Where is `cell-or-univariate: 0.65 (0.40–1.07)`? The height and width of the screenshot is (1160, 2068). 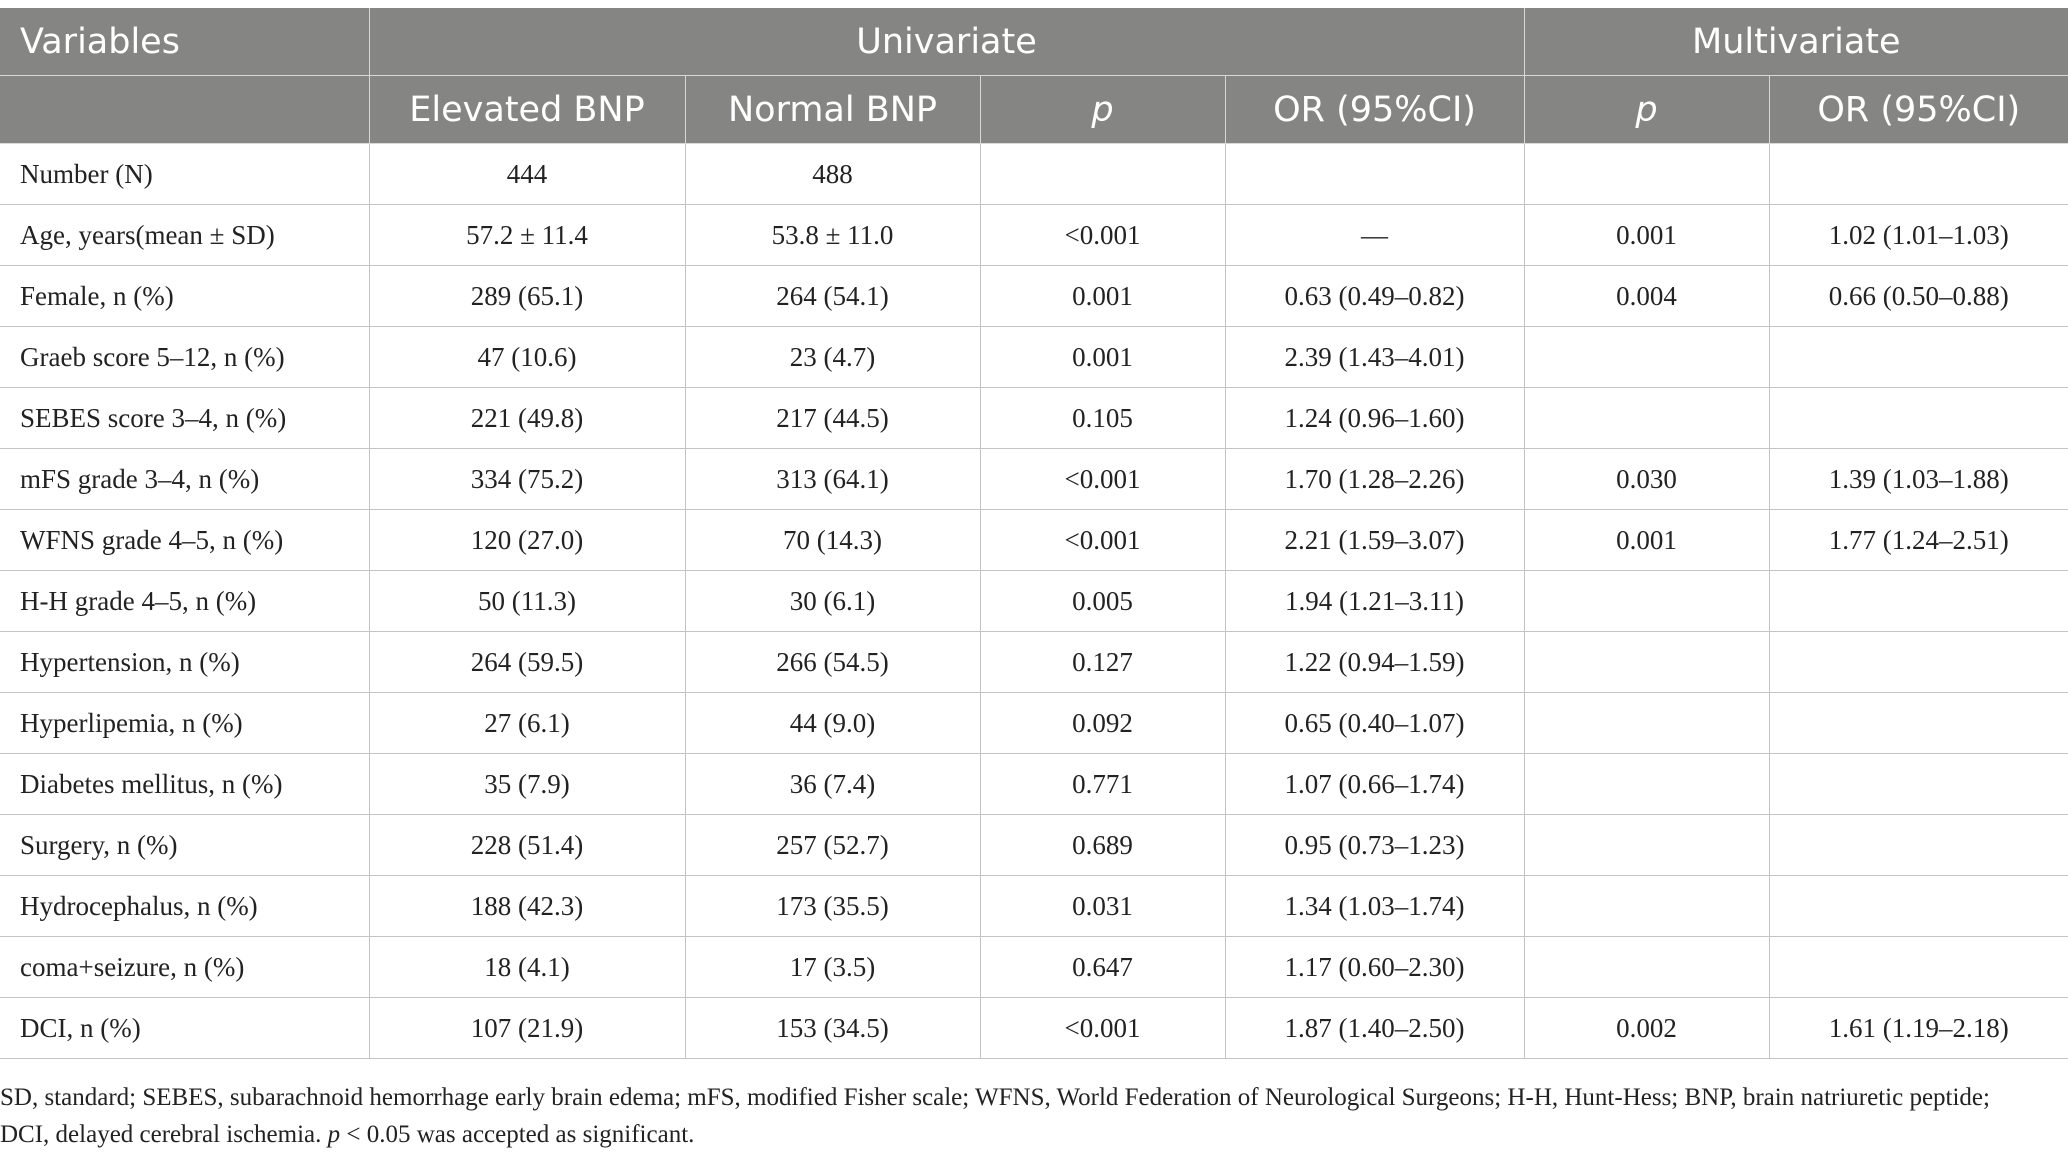 cell-or-univariate: 0.65 (0.40–1.07) is located at coordinates (1374, 723).